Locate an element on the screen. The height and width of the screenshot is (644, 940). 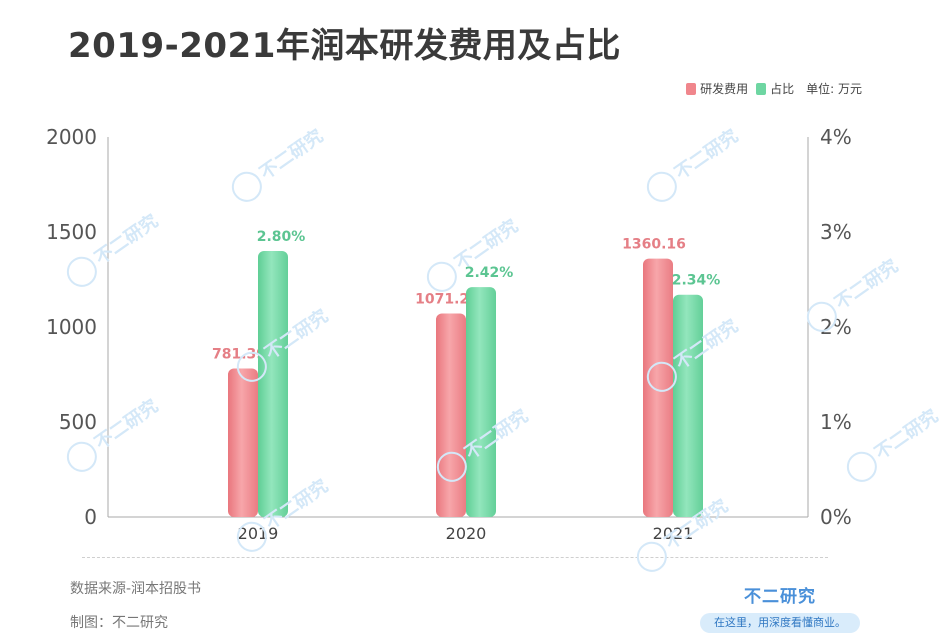
brand-slogan: 在这里，用深度看懂商业。 is located at coordinates (780, 623).